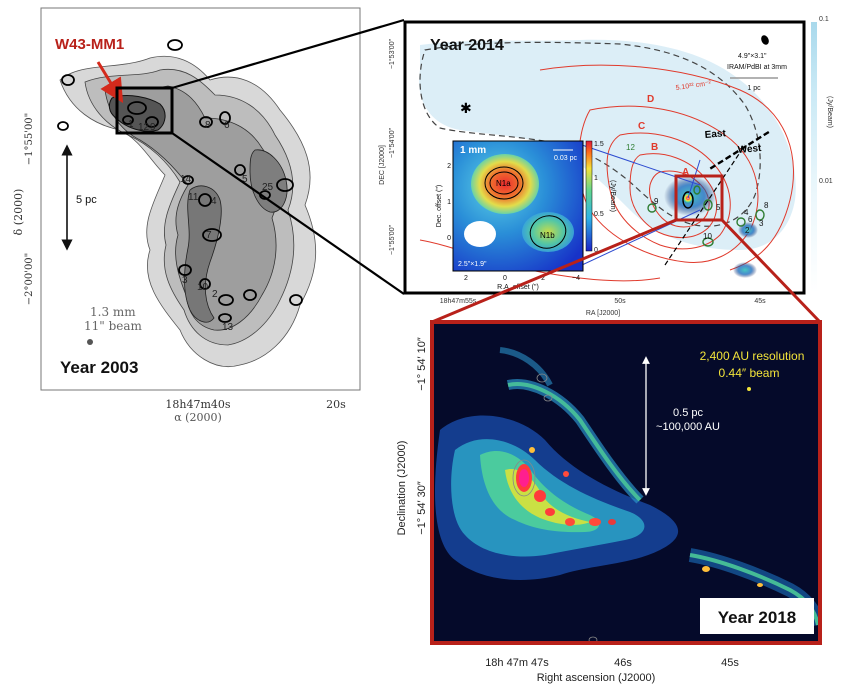 This screenshot has width=845, height=698. What do you see at coordinates (693, 86) in the screenshot?
I see `column-density-label: 5.10²² cm⁻²` at bounding box center [693, 86].